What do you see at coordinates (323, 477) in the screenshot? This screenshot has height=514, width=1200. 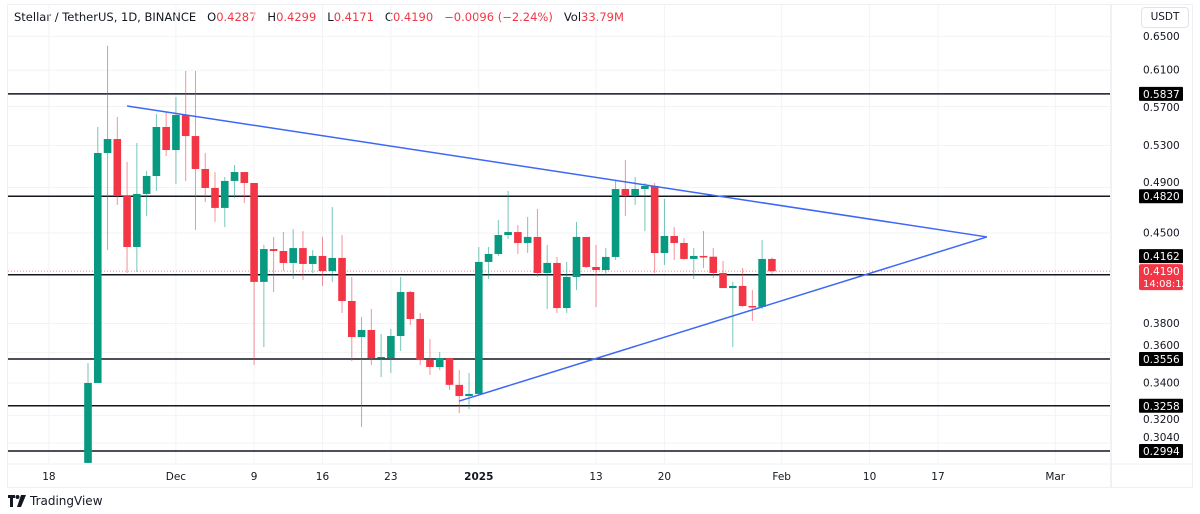 I see `time-axis-label: 16` at bounding box center [323, 477].